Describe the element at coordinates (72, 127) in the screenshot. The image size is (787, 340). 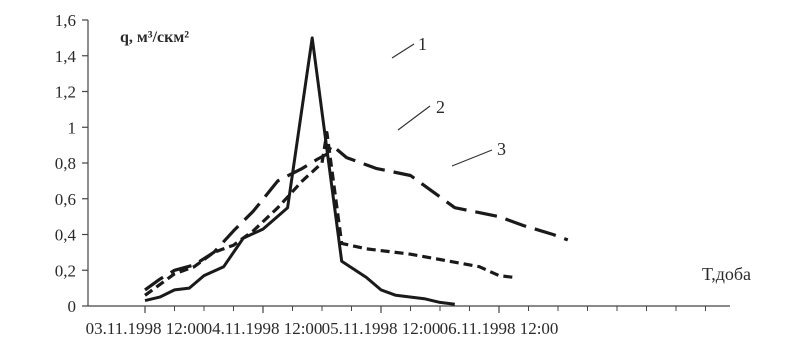
I see `y-tick-label: 1` at that location.